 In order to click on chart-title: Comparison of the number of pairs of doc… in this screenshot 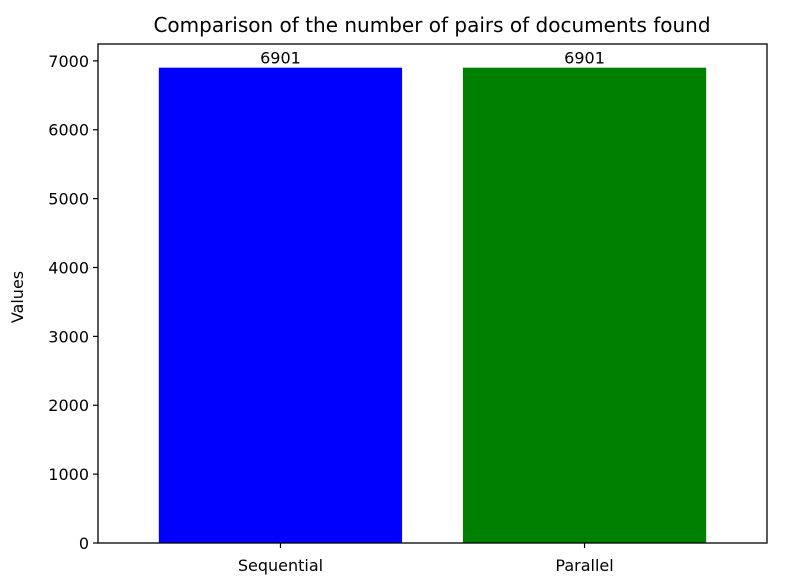, I will do `click(431, 25)`.